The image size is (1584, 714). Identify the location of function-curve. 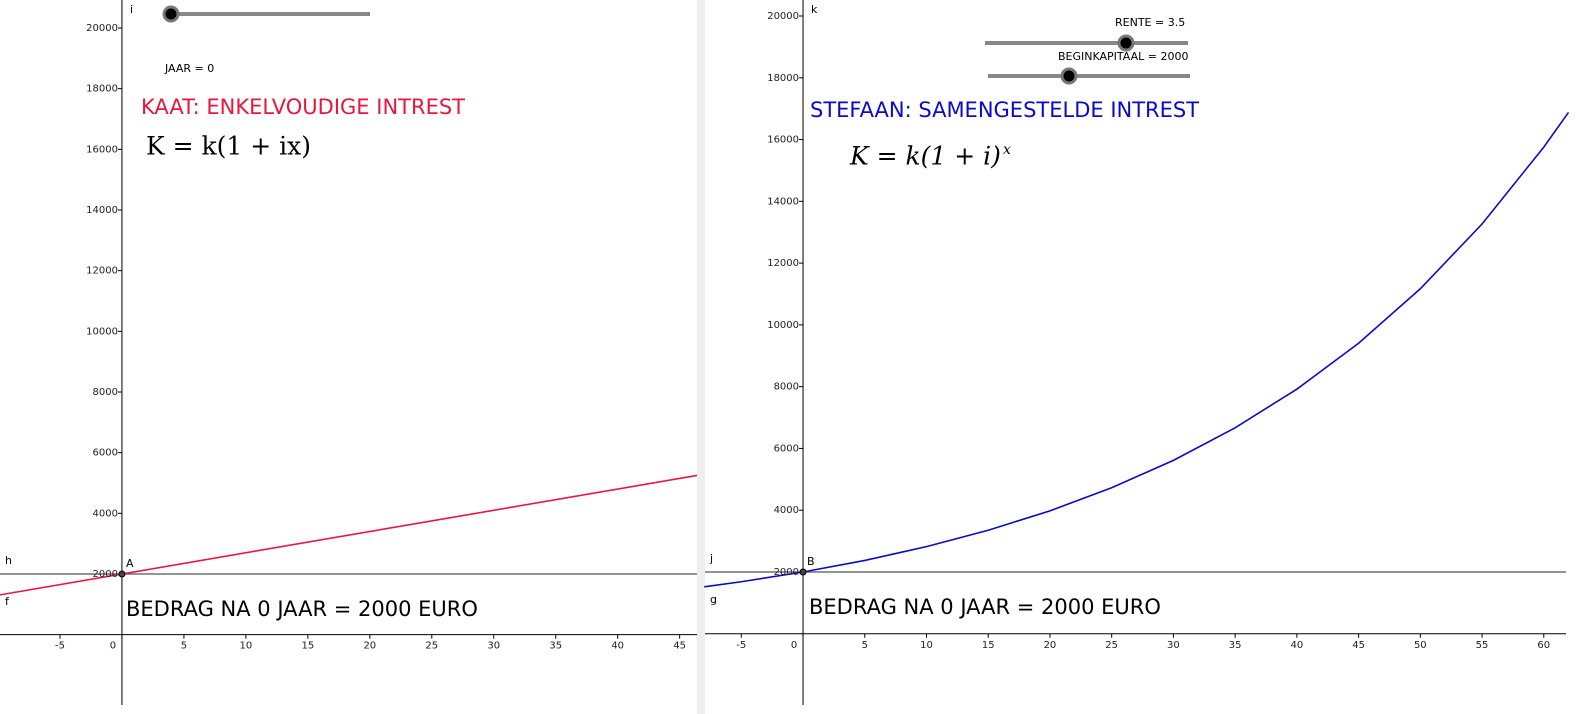
(349, 535).